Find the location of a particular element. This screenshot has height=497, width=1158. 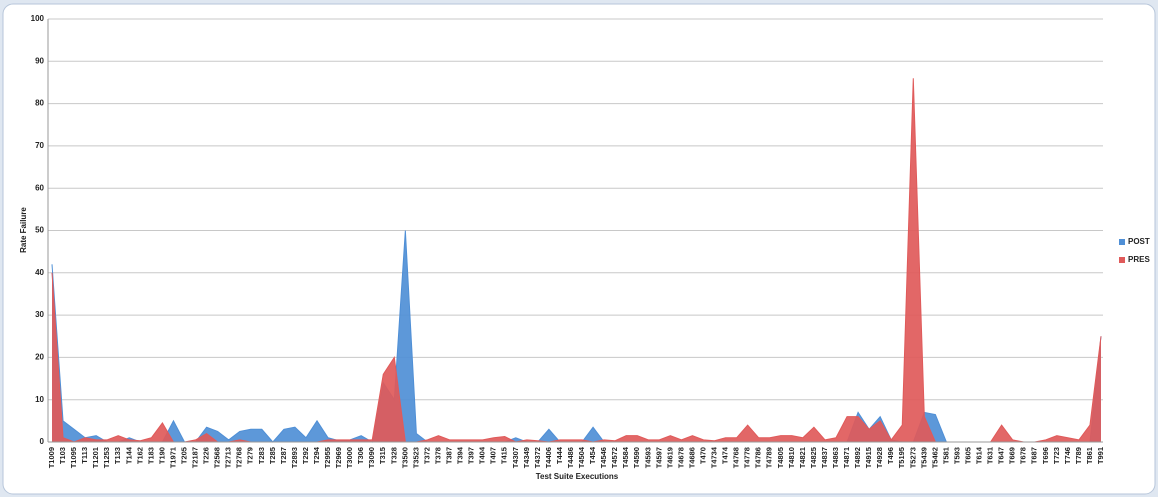

x-tick-label: T306 is located at coordinates (360, 455).